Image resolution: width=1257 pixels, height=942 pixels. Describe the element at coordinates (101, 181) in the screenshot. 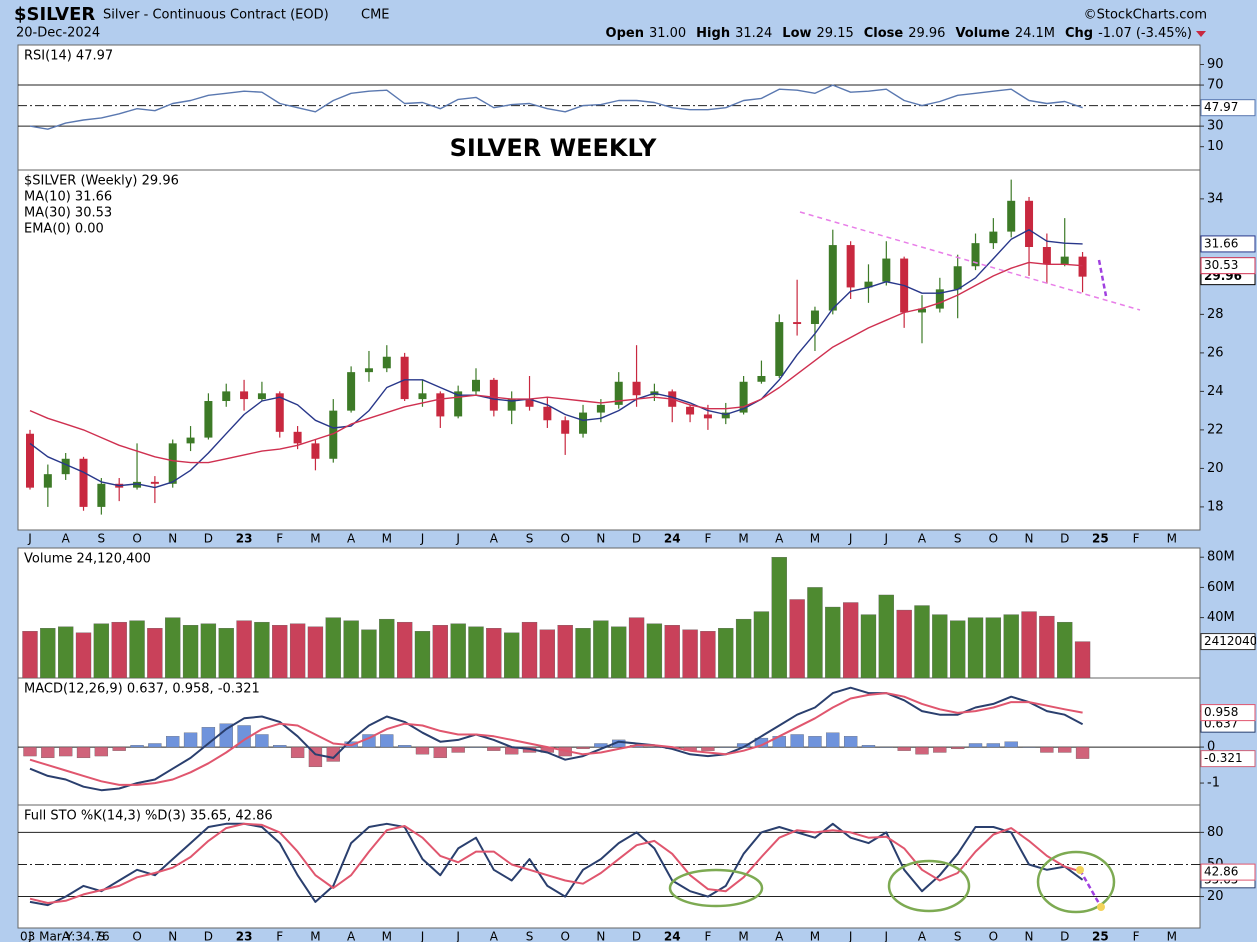

I see `legend-entry: $SILVER (Weekly) 29.96` at that location.